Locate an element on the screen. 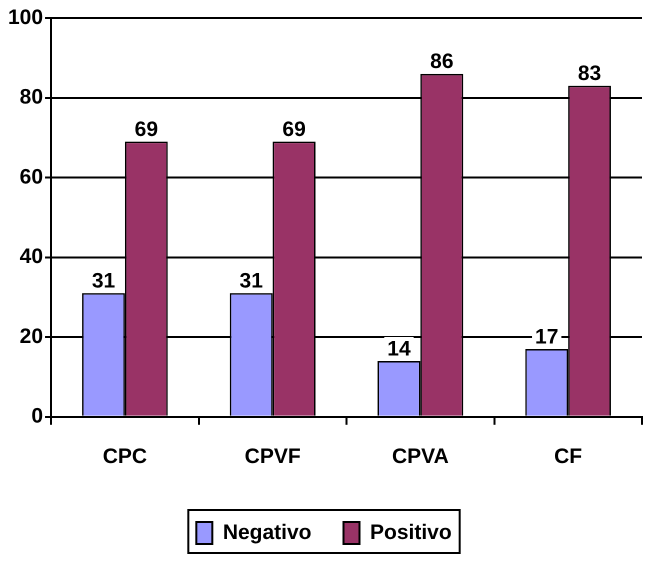  y-tick-label: 40 is located at coordinates (32, 256).